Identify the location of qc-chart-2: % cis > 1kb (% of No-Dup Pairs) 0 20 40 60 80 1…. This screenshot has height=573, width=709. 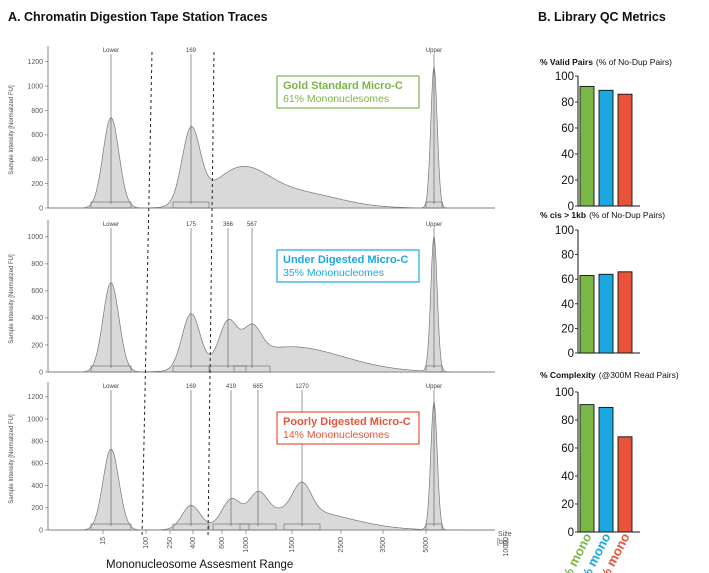
(602, 285).